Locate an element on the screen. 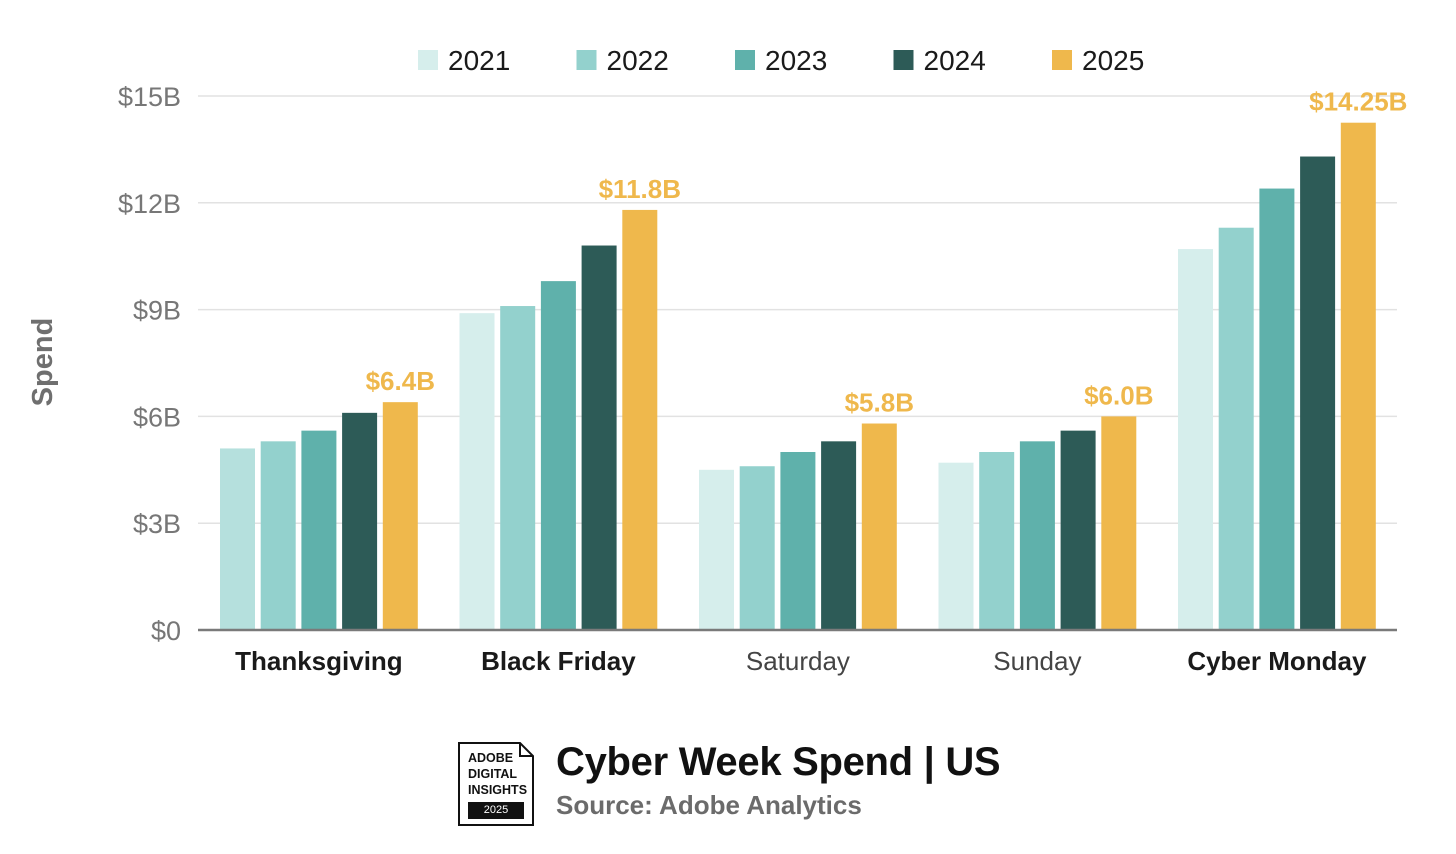 The height and width of the screenshot is (854, 1456). x-tick-label-cyber-monday: Cyber Monday is located at coordinates (1277, 661).